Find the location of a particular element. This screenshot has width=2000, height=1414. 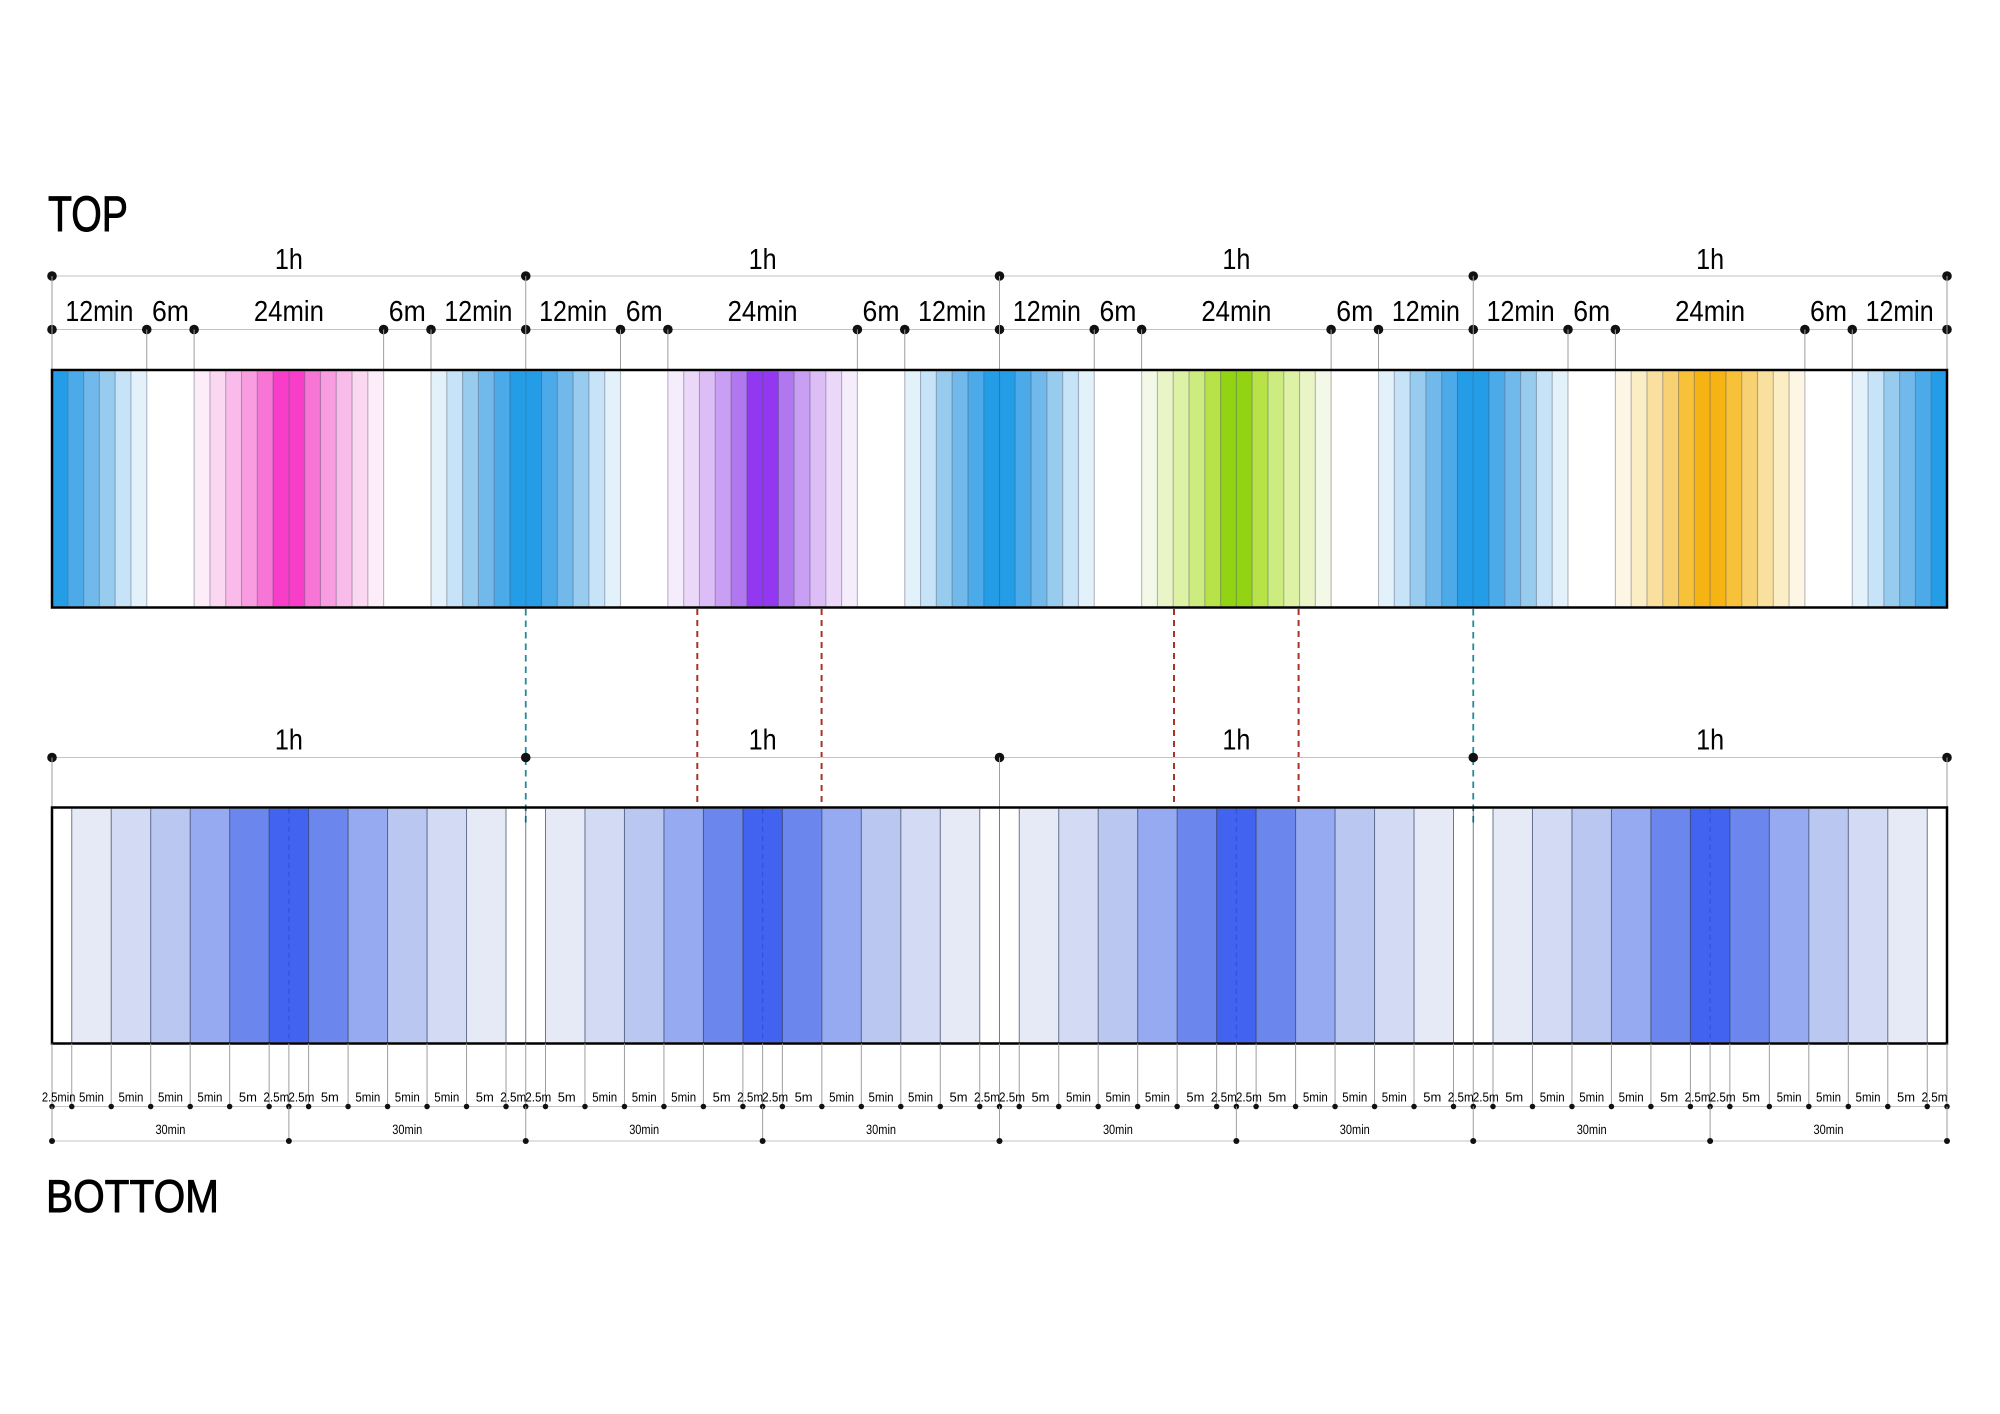

svg-text: BOTTOM is located at coordinates (132, 1196).